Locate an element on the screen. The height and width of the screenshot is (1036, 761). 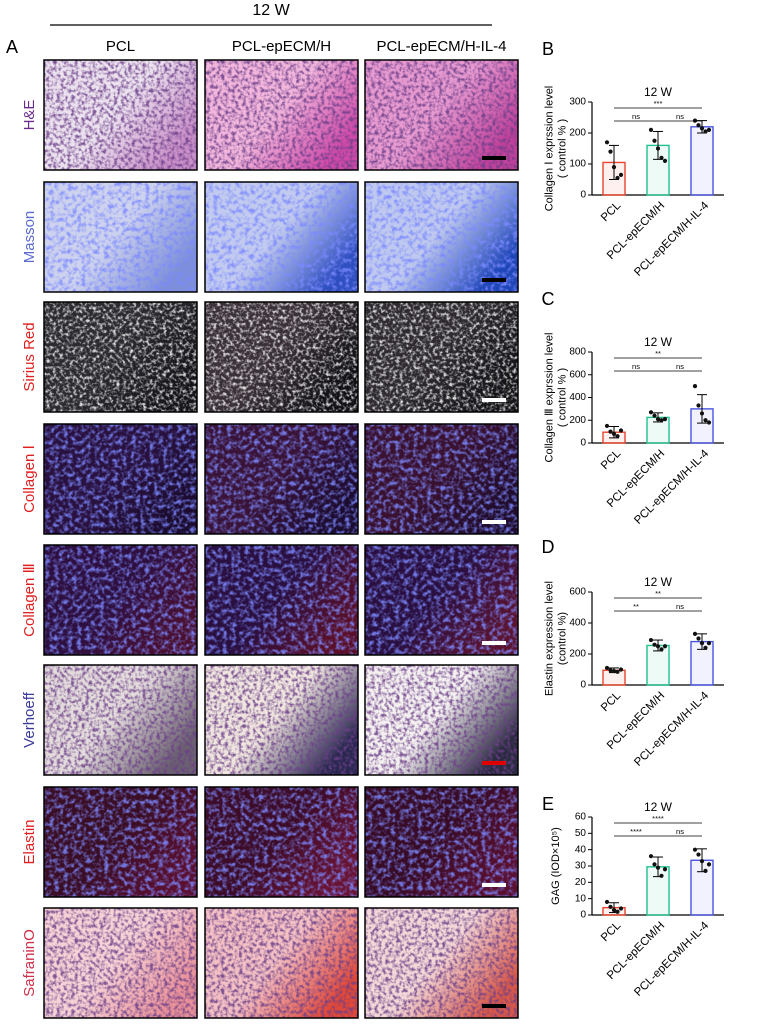
y-tick-label: 60 is located at coordinates (581, 817).